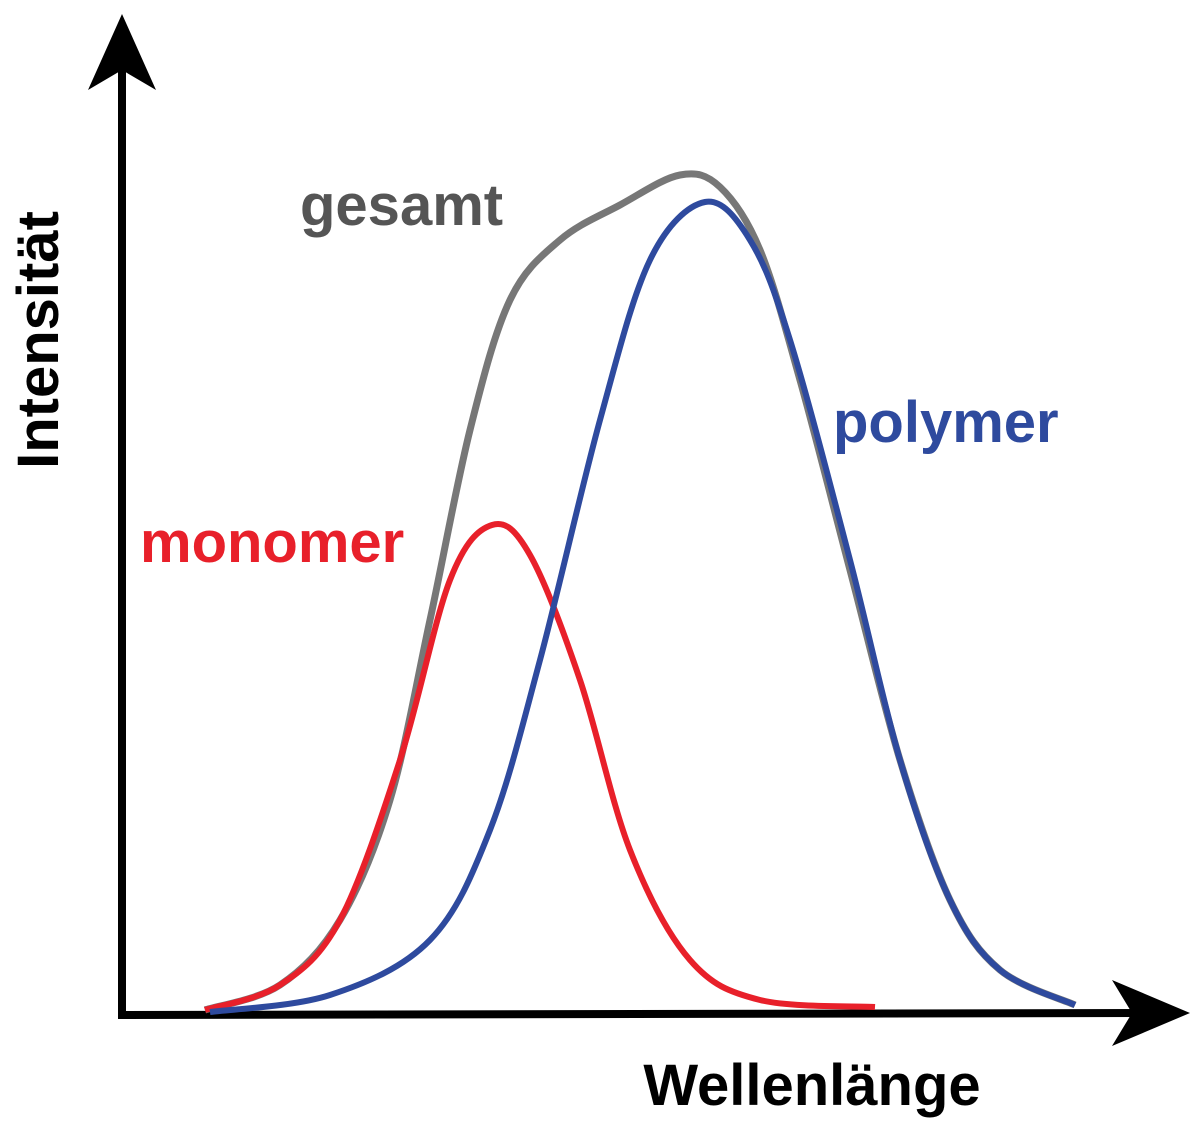  What do you see at coordinates (1151, 1013) in the screenshot?
I see `x-arrow` at bounding box center [1151, 1013].